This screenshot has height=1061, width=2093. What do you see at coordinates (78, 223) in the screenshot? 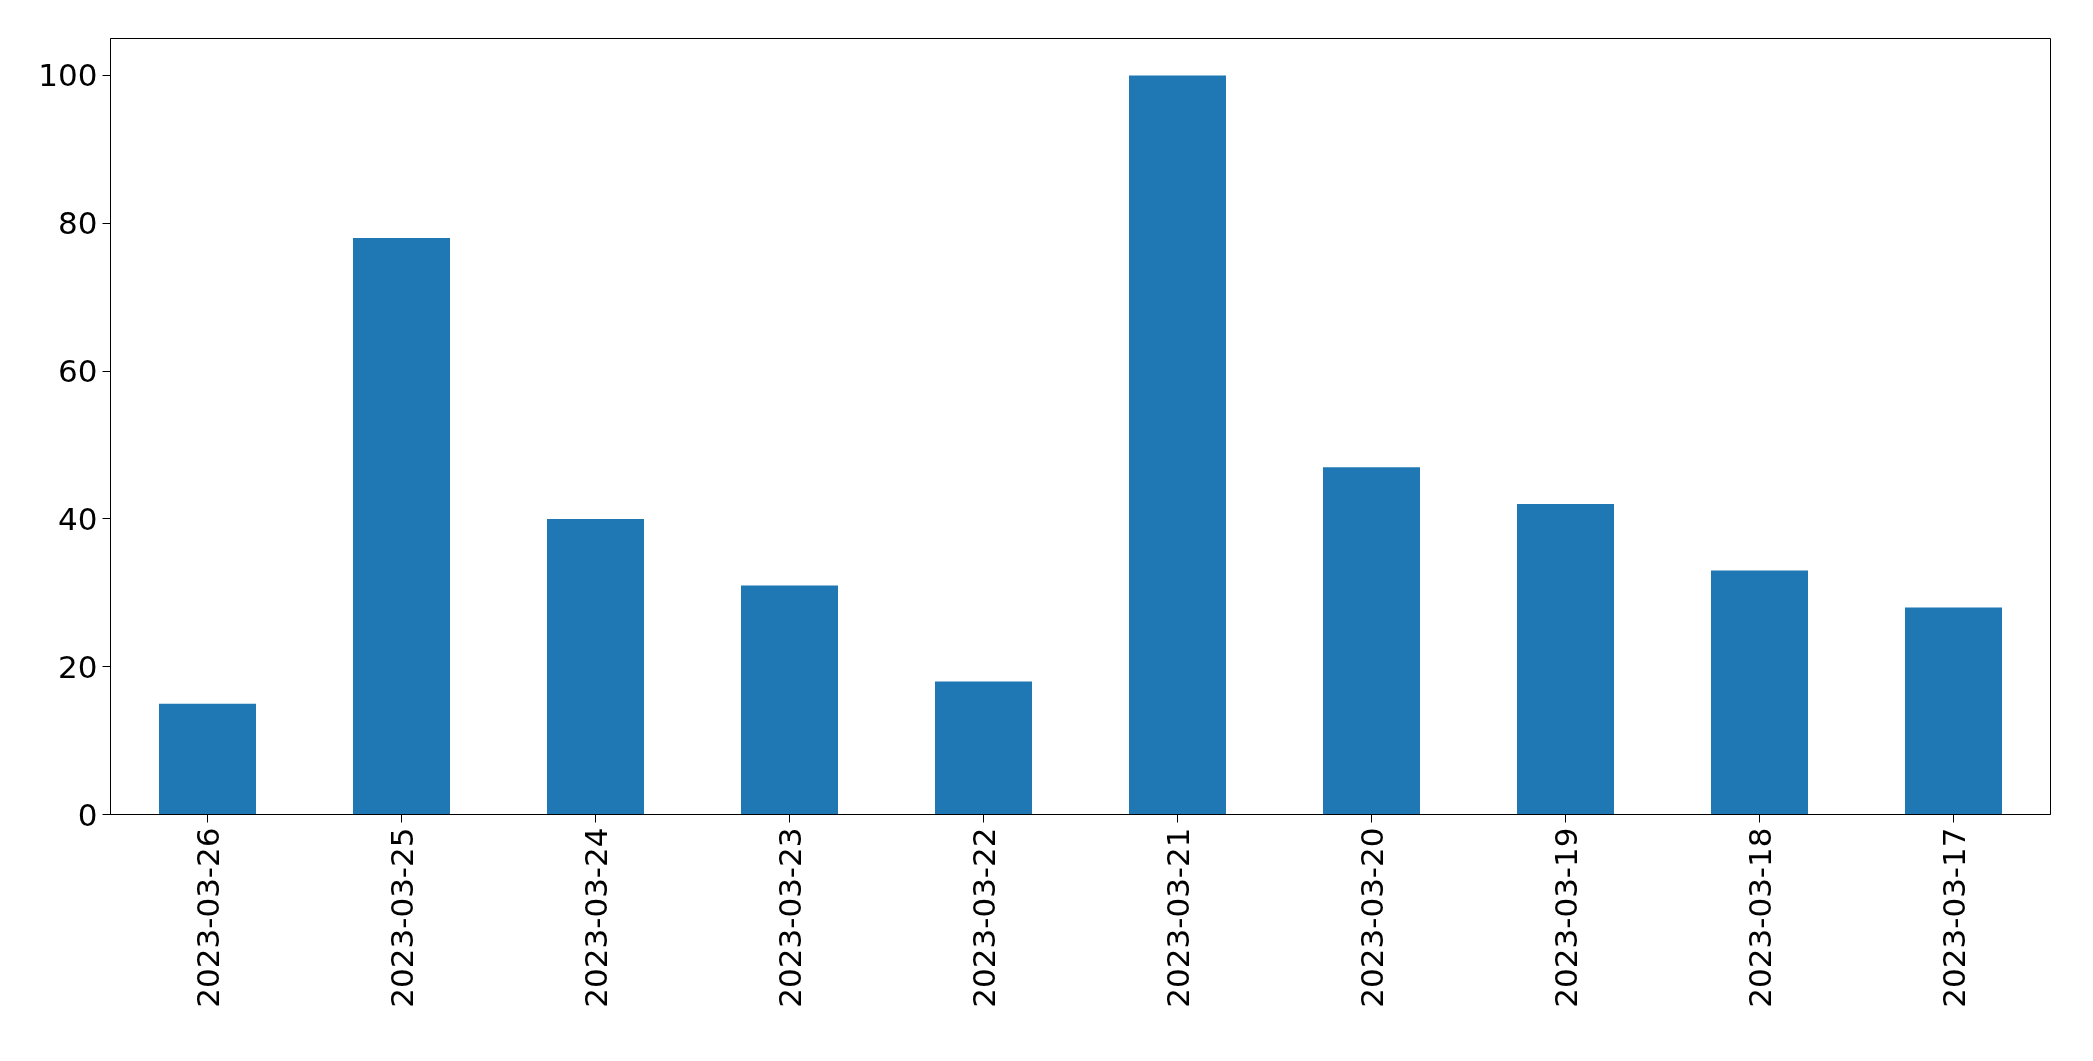
I see `y-tick-label: 80` at bounding box center [78, 223].